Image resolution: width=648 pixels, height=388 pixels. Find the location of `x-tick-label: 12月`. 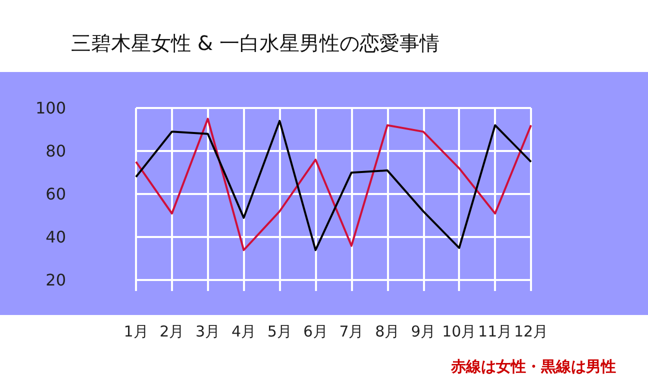

x-tick-label: 12月 is located at coordinates (531, 331).